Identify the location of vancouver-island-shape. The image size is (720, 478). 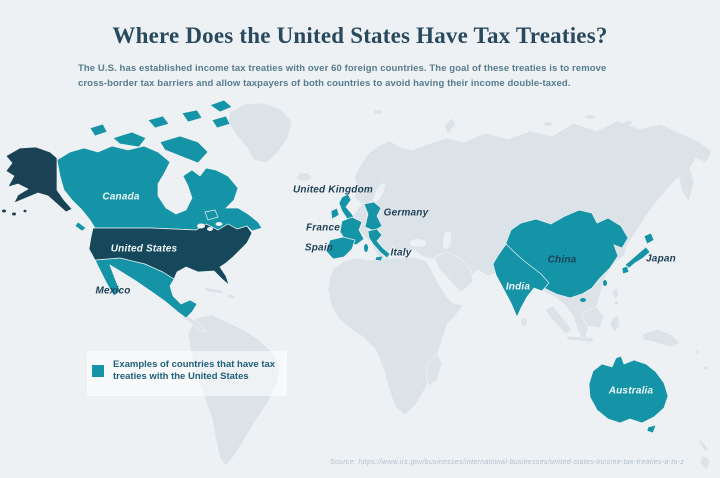
(80, 226).